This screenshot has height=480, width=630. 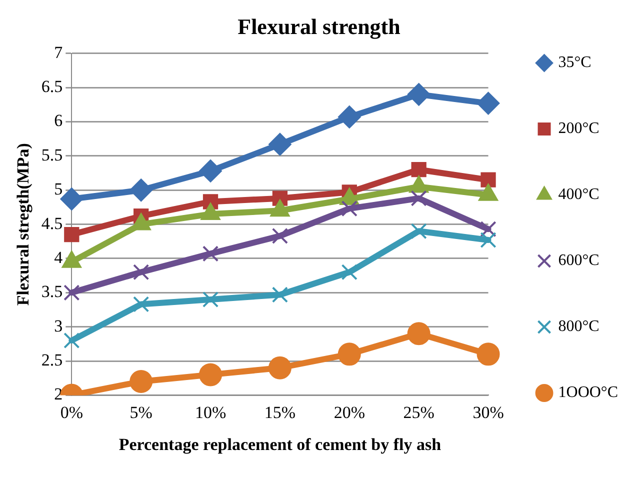 What do you see at coordinates (141, 412) in the screenshot?
I see `x-tick-label: 5%` at bounding box center [141, 412].